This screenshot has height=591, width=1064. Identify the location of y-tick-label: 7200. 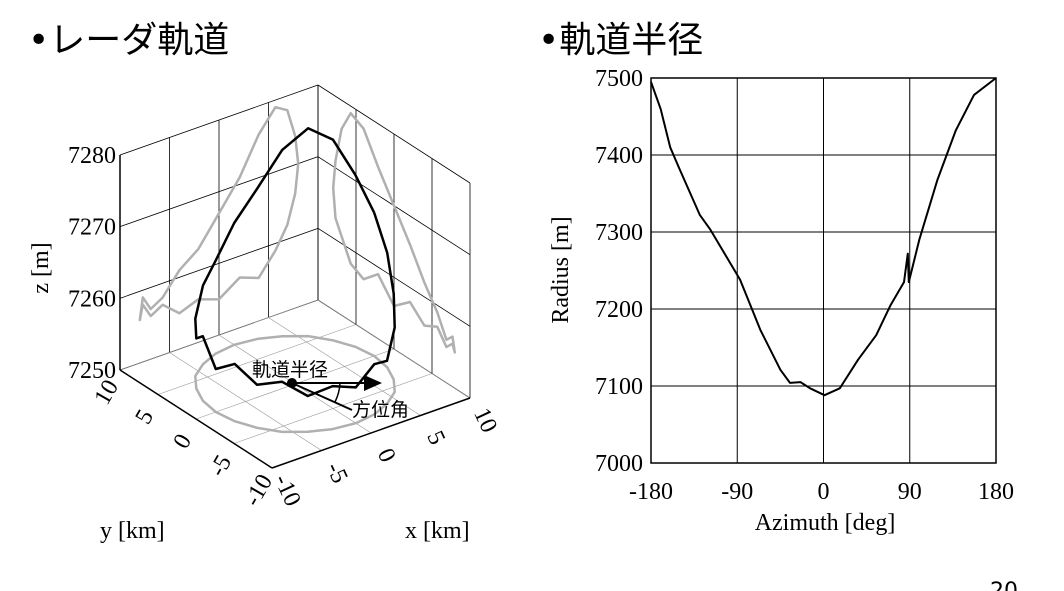
(619, 310).